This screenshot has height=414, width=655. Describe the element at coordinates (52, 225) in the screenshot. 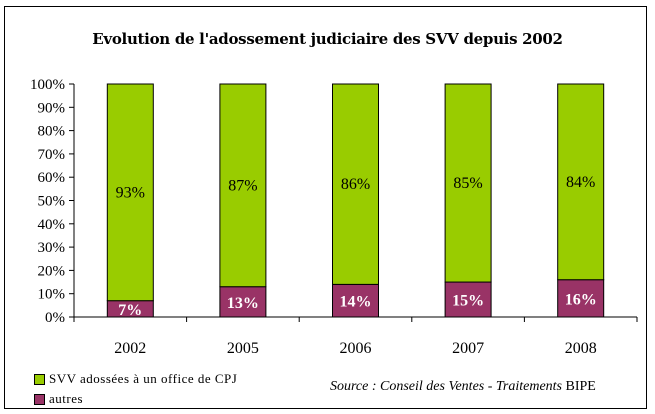

I see `y-tick-label: 40%` at that location.